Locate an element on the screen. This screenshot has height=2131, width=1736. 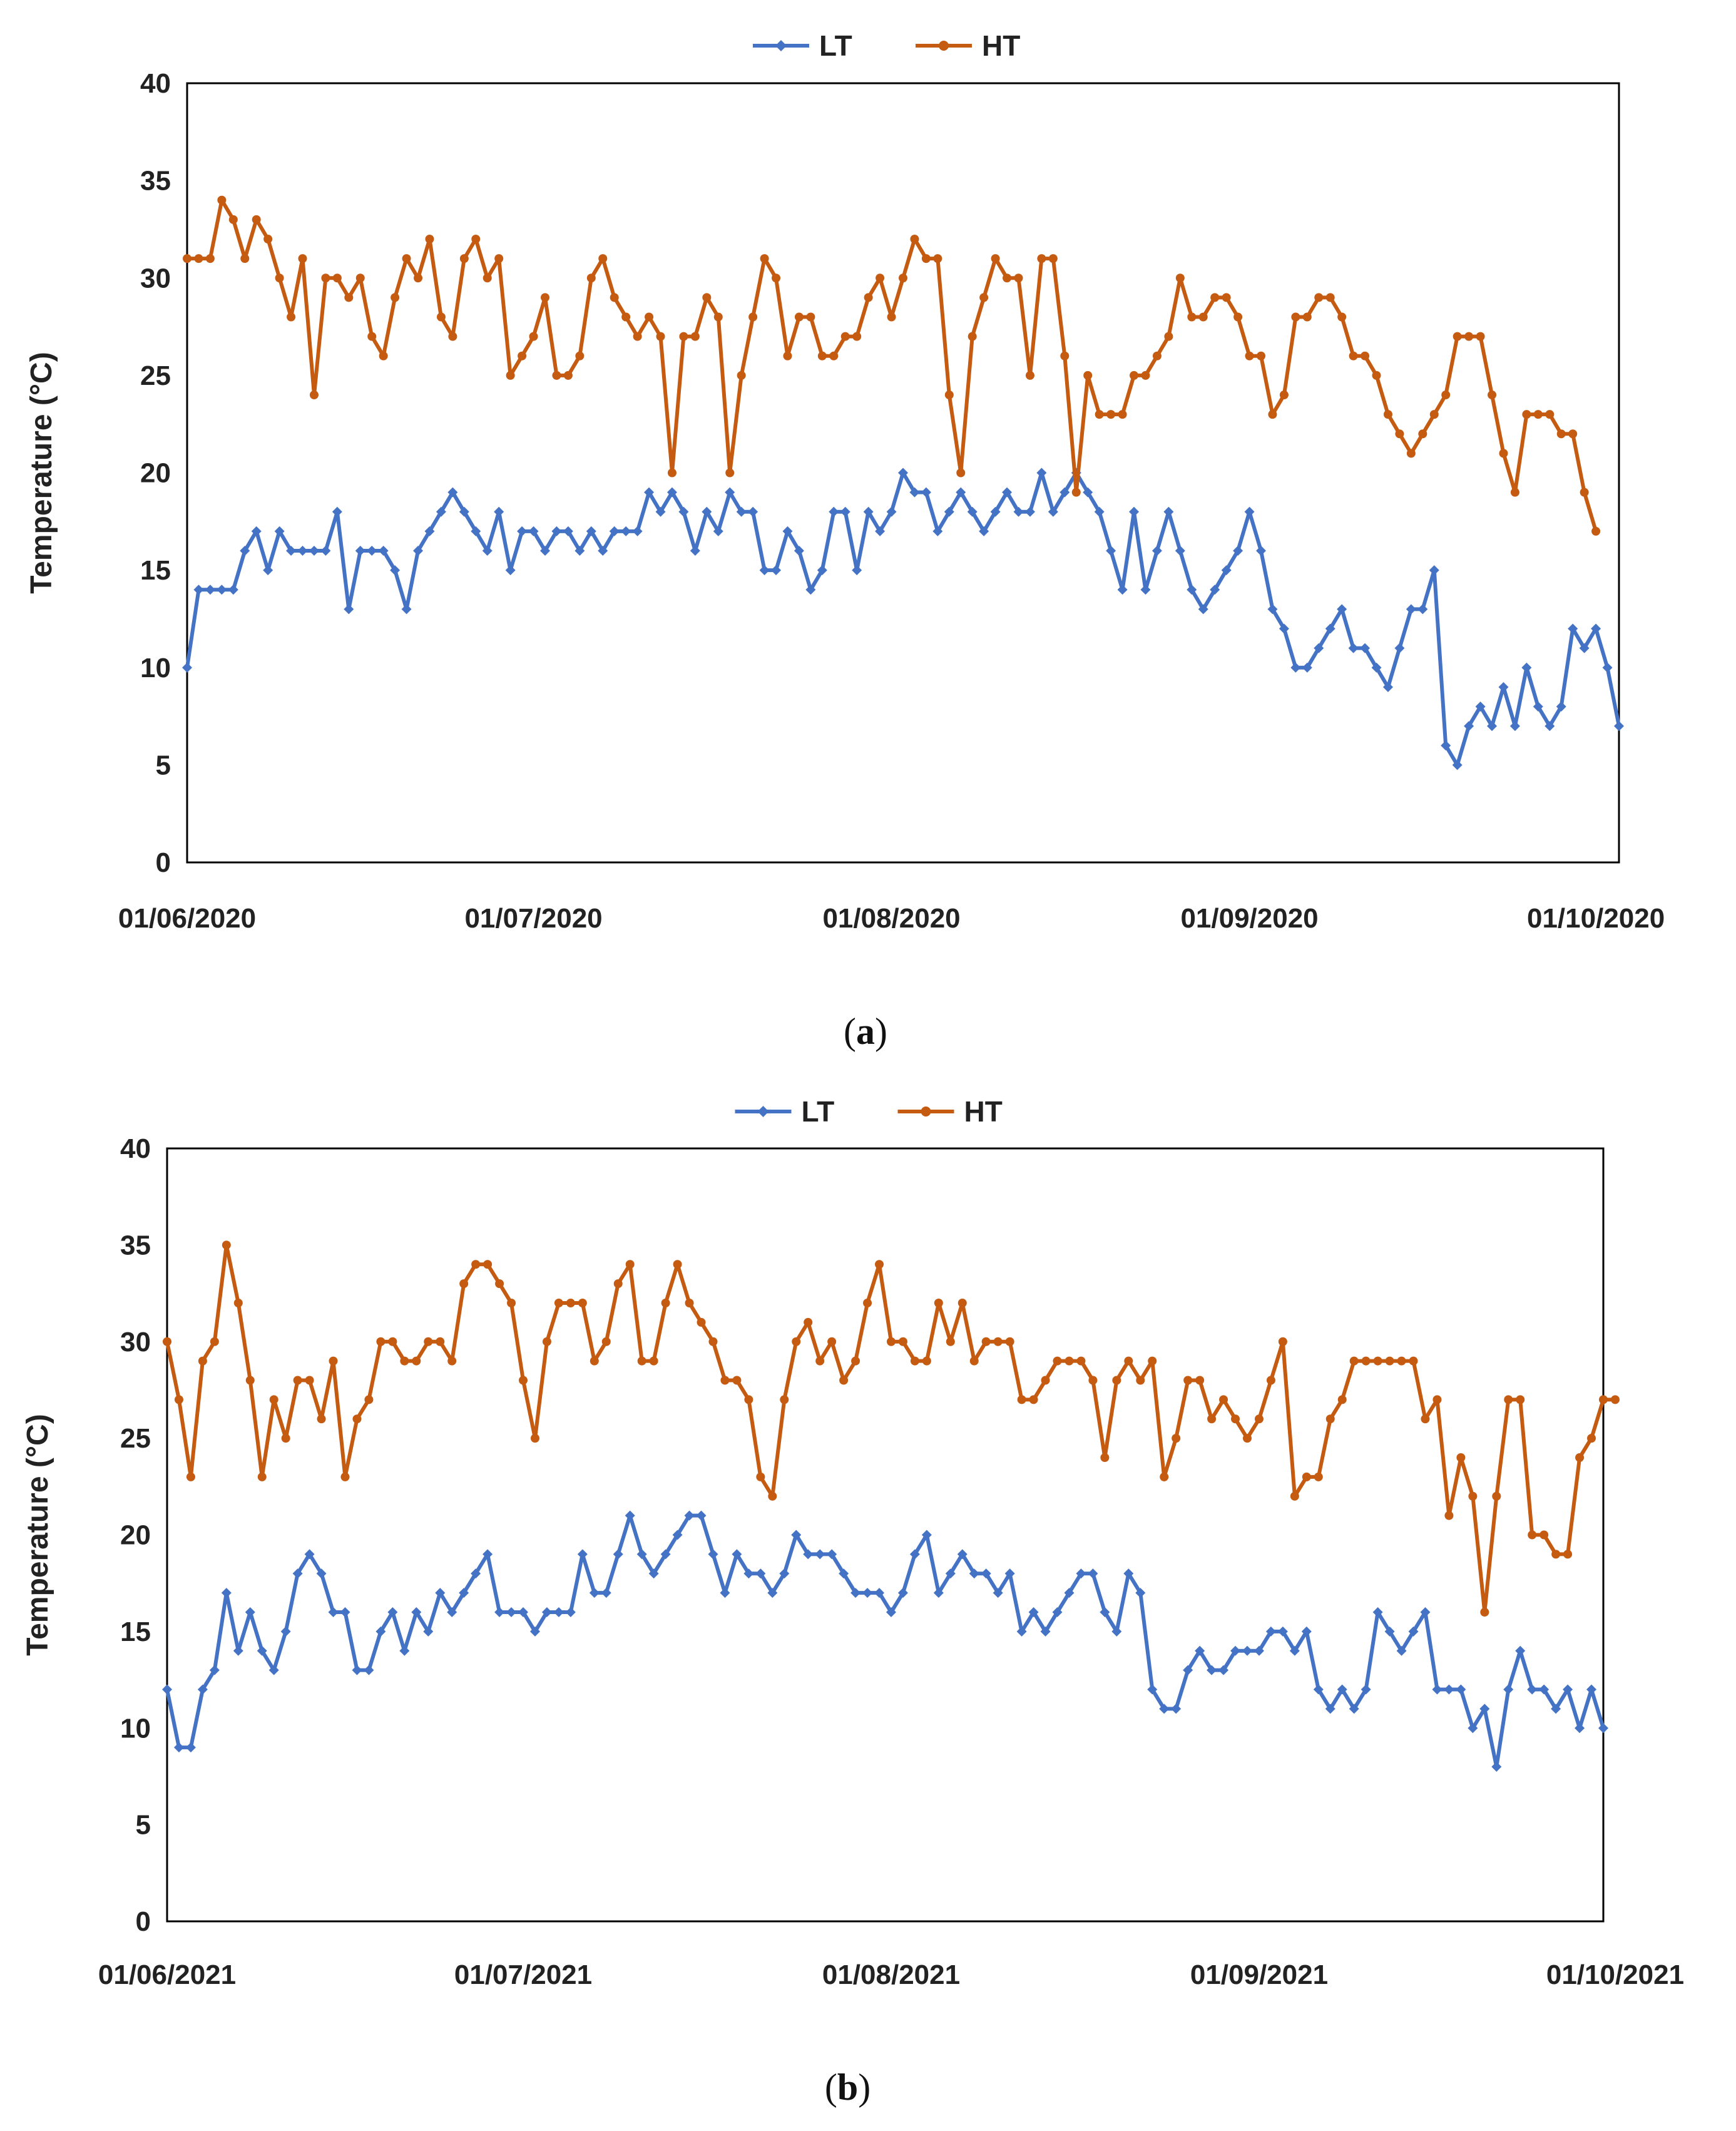
y-axis-title: Temperature (°C) is located at coordinates (41, 473).